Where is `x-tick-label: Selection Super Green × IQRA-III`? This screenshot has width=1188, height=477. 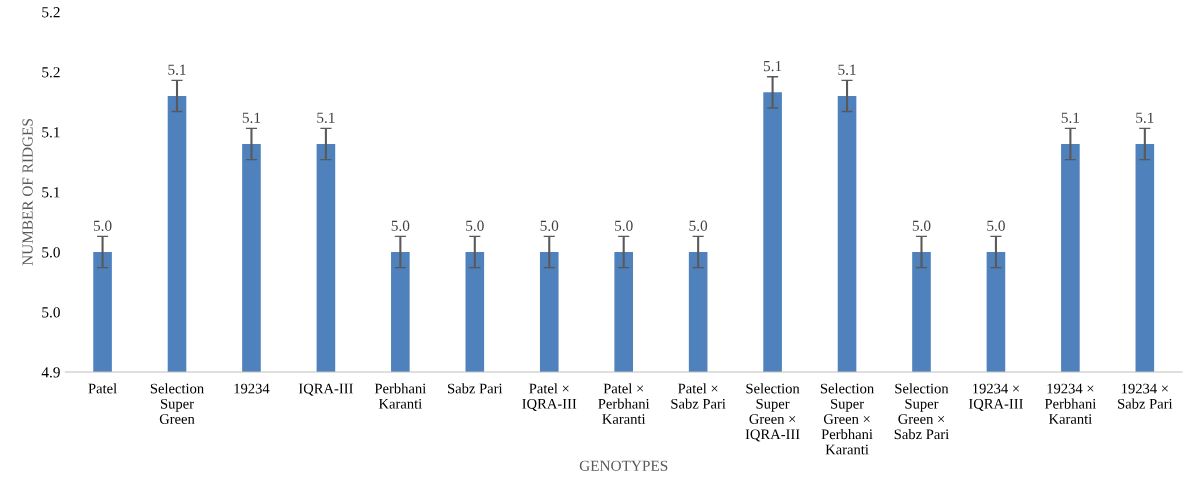
x-tick-label: Selection Super Green × IQRA-III is located at coordinates (772, 412).